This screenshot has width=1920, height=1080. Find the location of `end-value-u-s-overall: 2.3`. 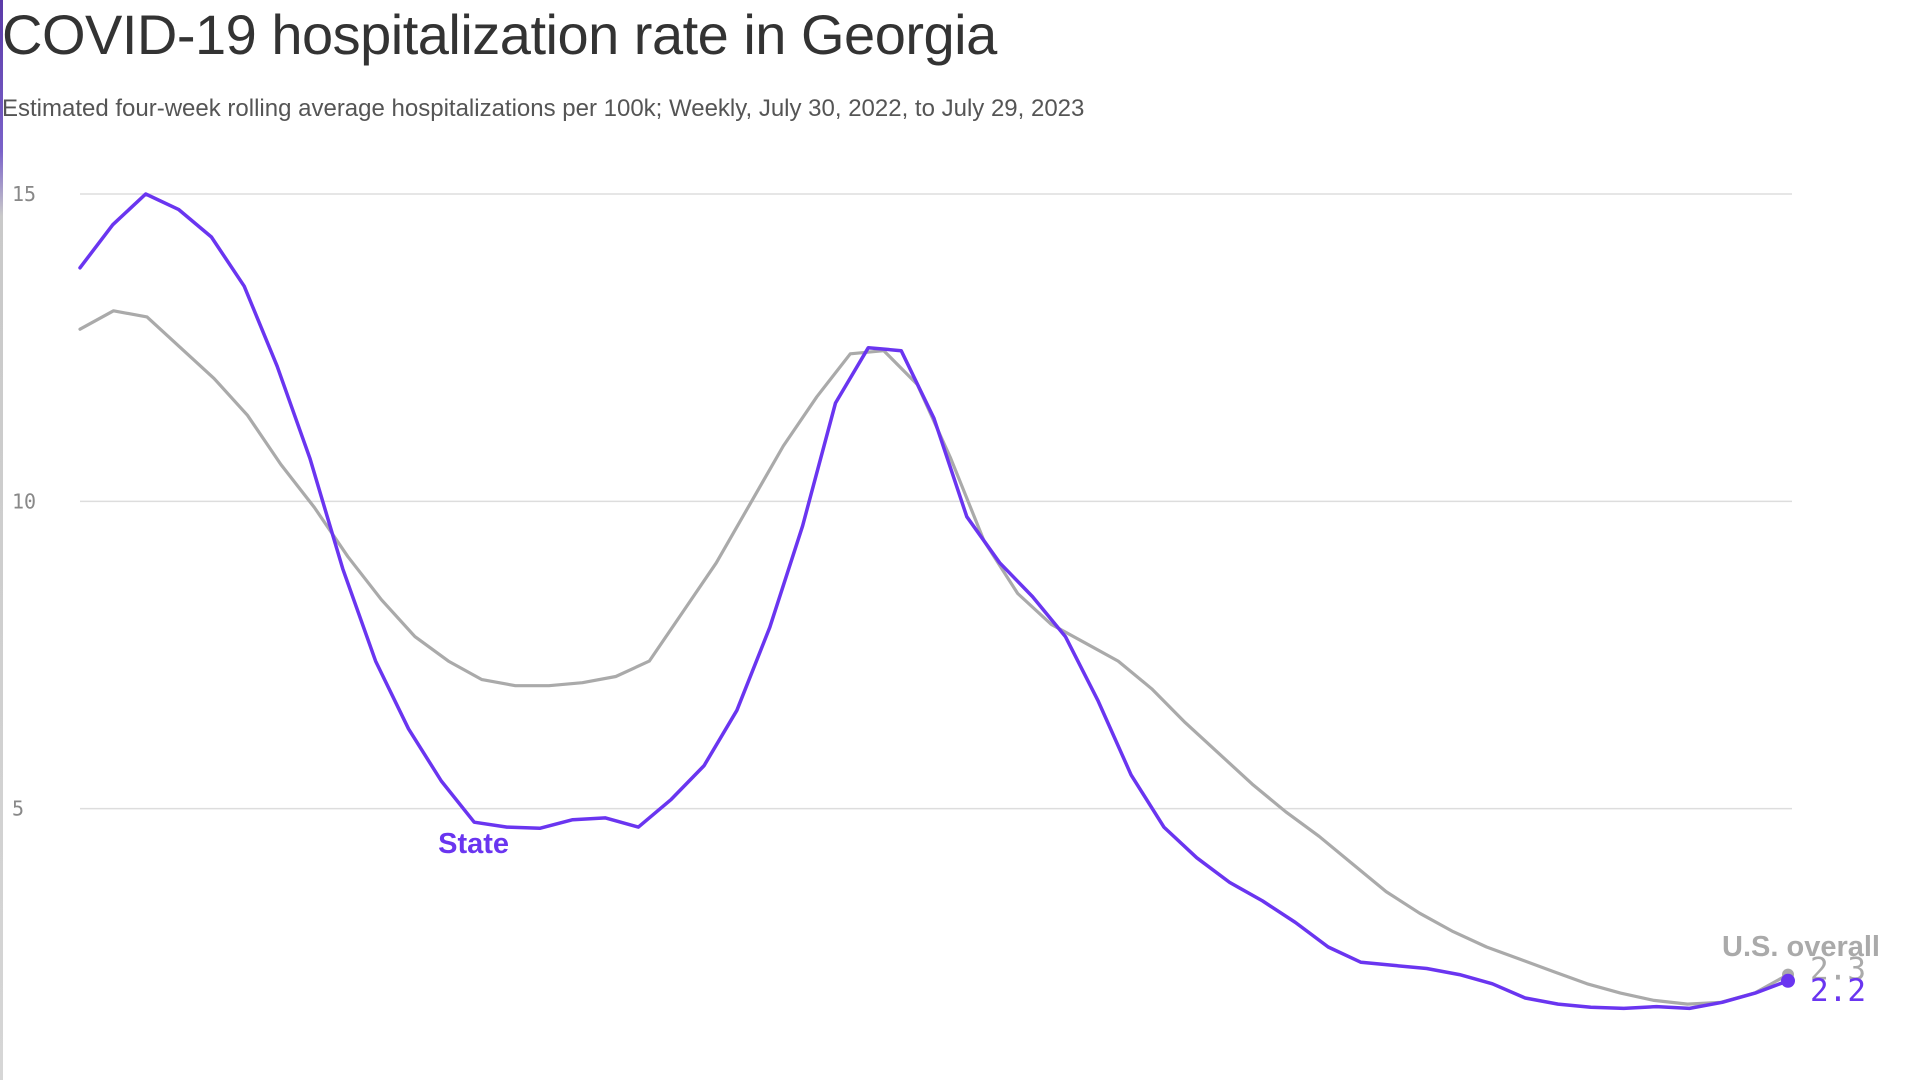

end-value-u-s-overall: 2.3 is located at coordinates (1838, 970).